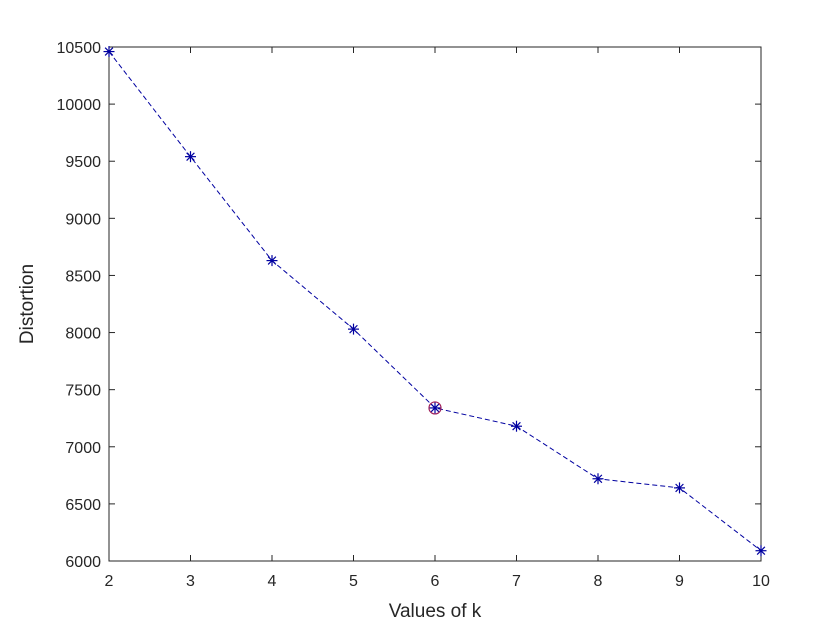  What do you see at coordinates (83, 219) in the screenshot?
I see `y-tick-label: 9000` at bounding box center [83, 219].